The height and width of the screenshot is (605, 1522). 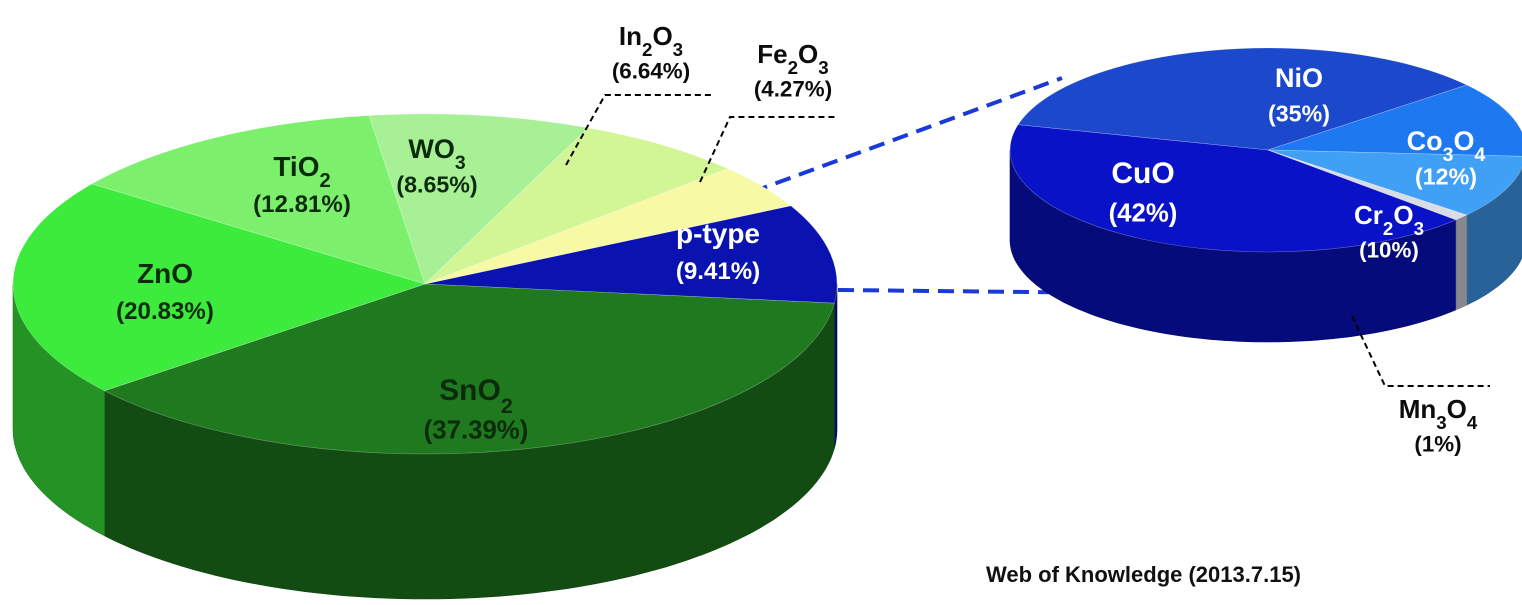 What do you see at coordinates (1389, 219) in the screenshot?
I see `right-cr2o3-label: Cr2O3` at bounding box center [1389, 219].